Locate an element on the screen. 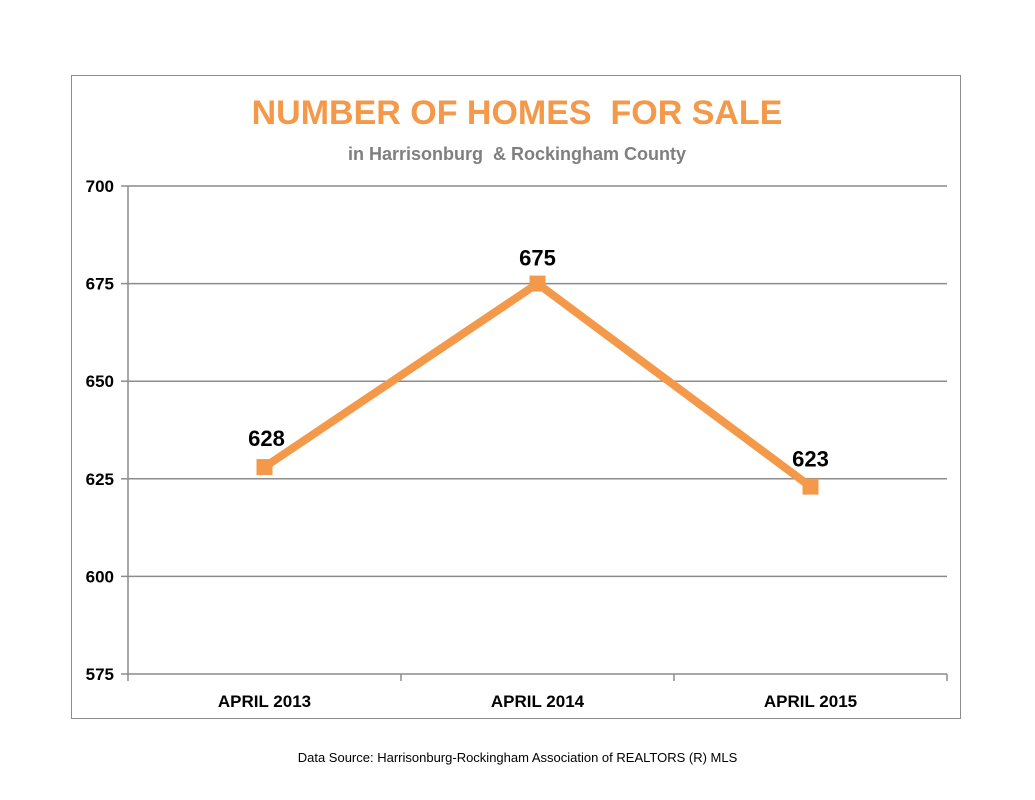 Image resolution: width=1035 pixels, height=800 pixels. data-label: 675 is located at coordinates (537, 258).